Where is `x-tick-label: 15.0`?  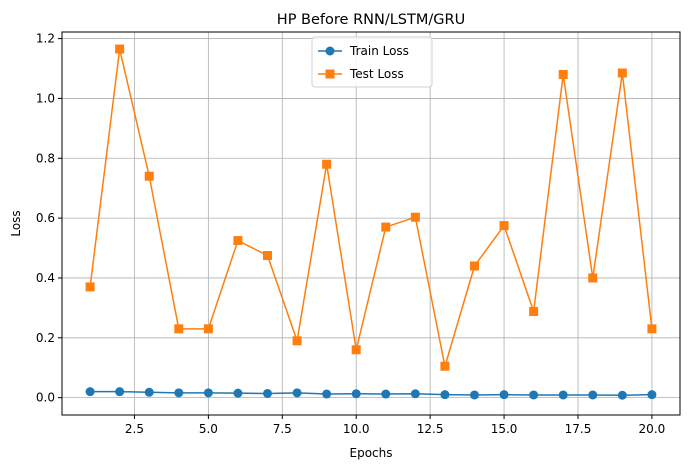
x-tick-label: 15.0 is located at coordinates (504, 429).